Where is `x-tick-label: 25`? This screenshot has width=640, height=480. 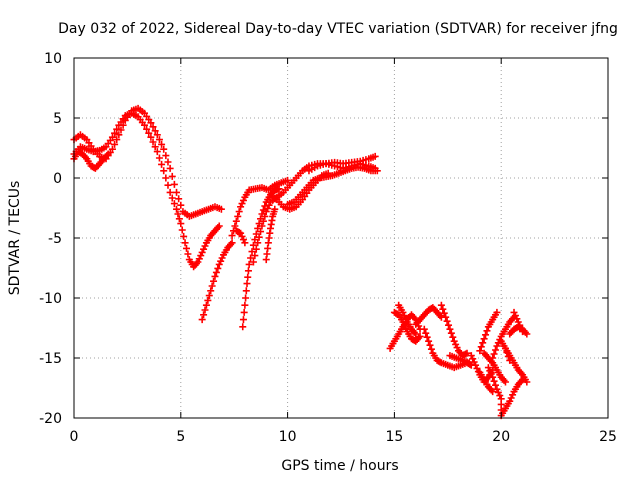
x-tick-label: 25 is located at coordinates (608, 437).